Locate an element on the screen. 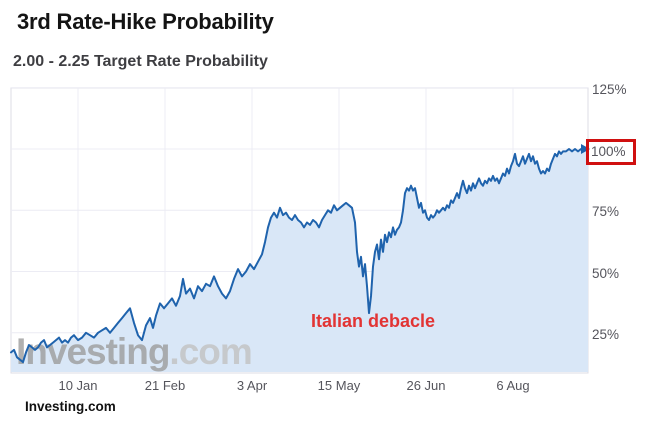 This screenshot has width=667, height=434. y-axis-label: 75% is located at coordinates (606, 212).